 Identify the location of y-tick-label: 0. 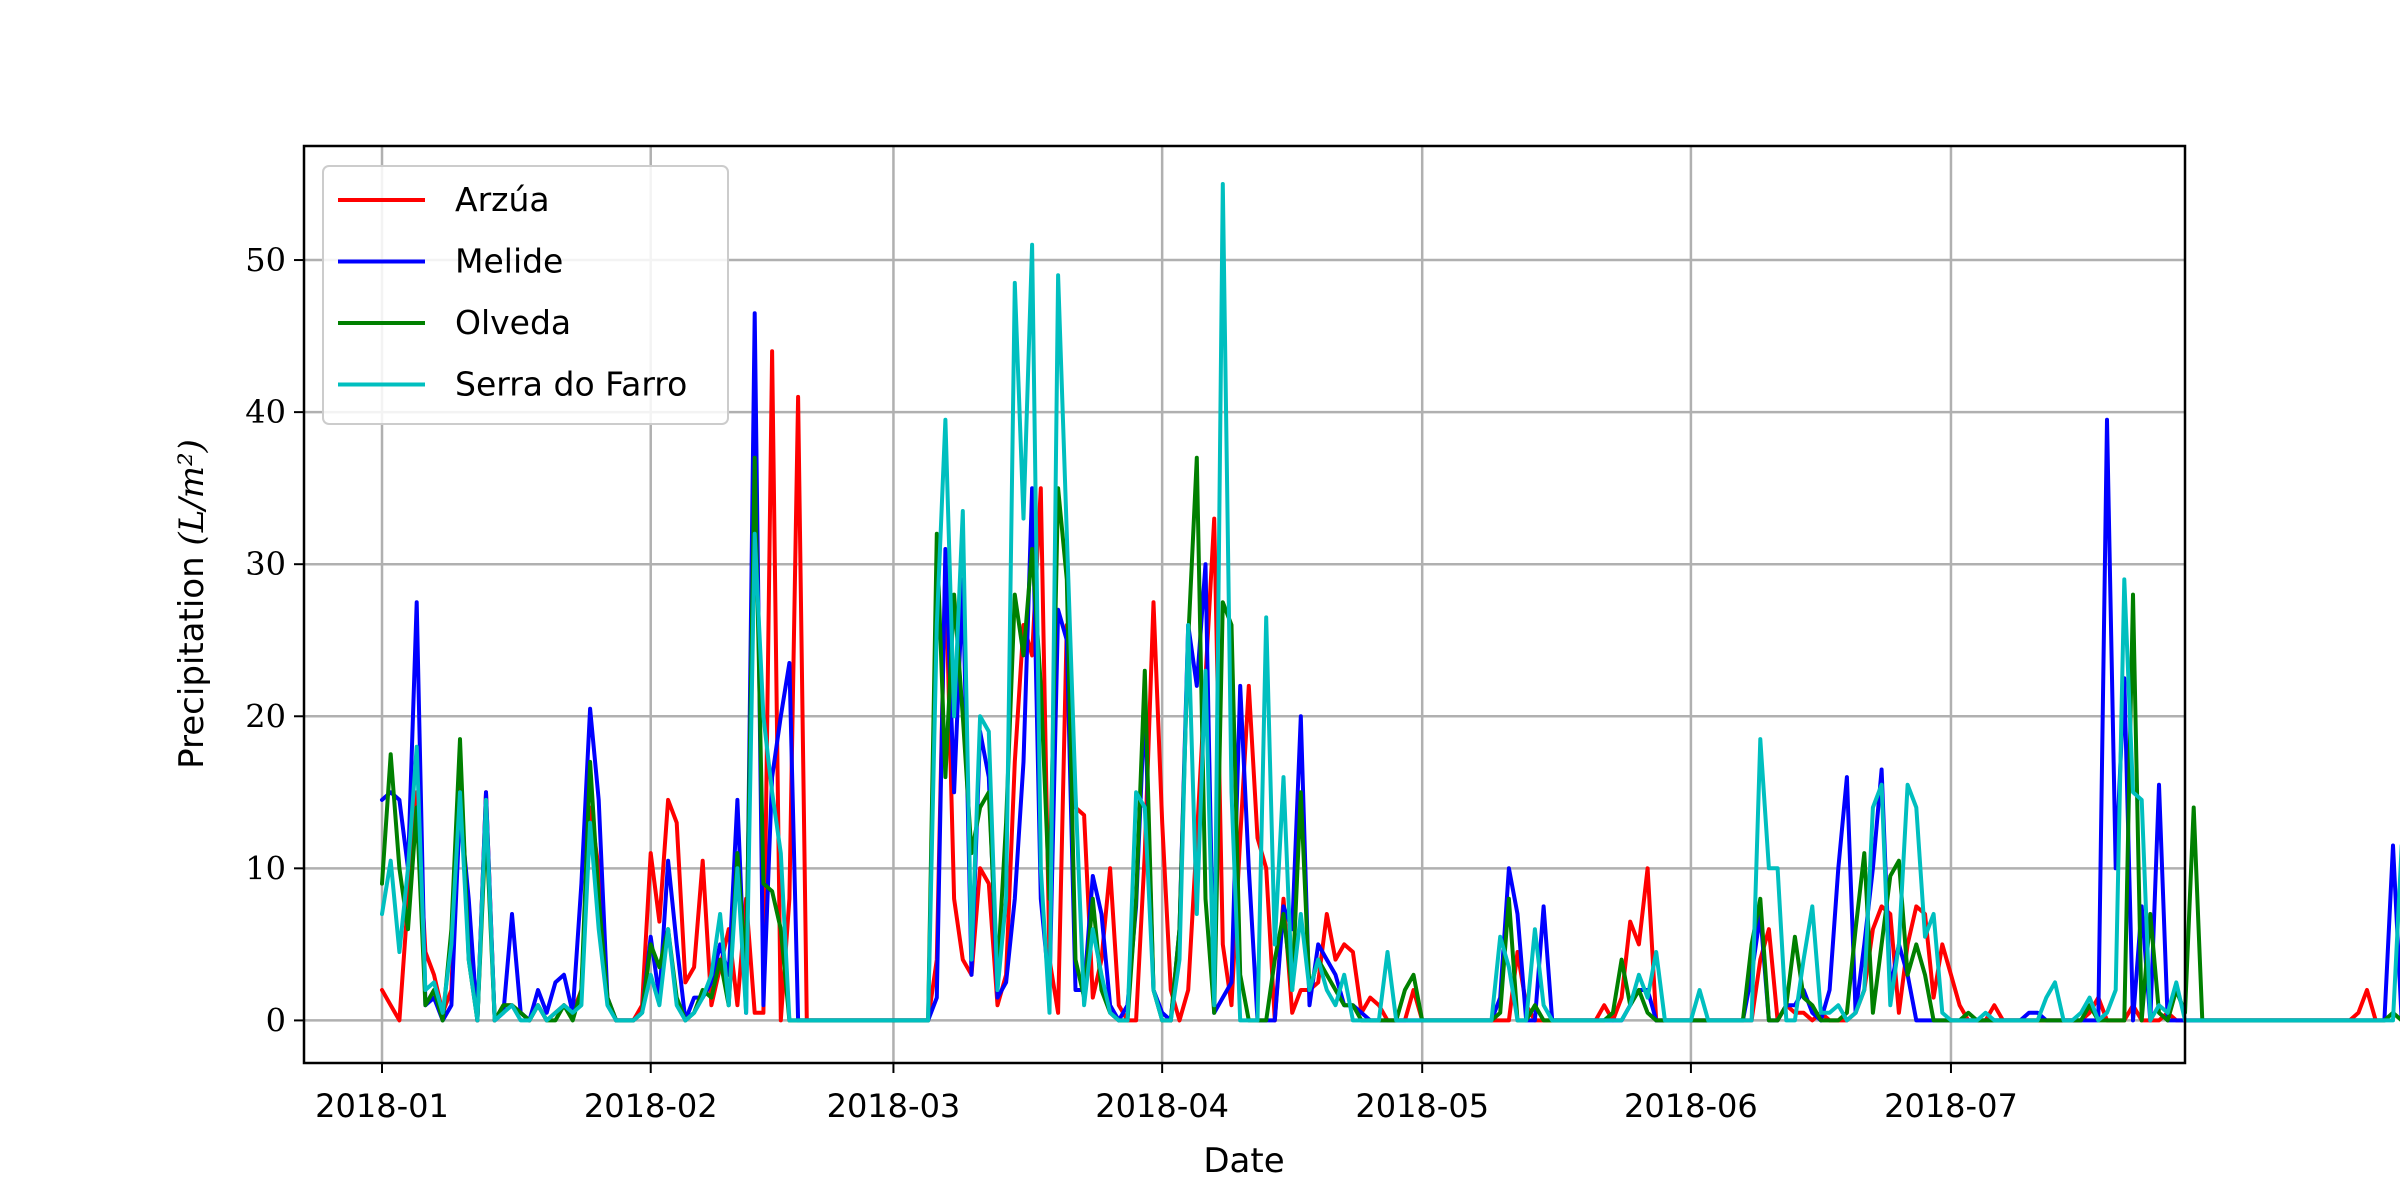
(276, 1020).